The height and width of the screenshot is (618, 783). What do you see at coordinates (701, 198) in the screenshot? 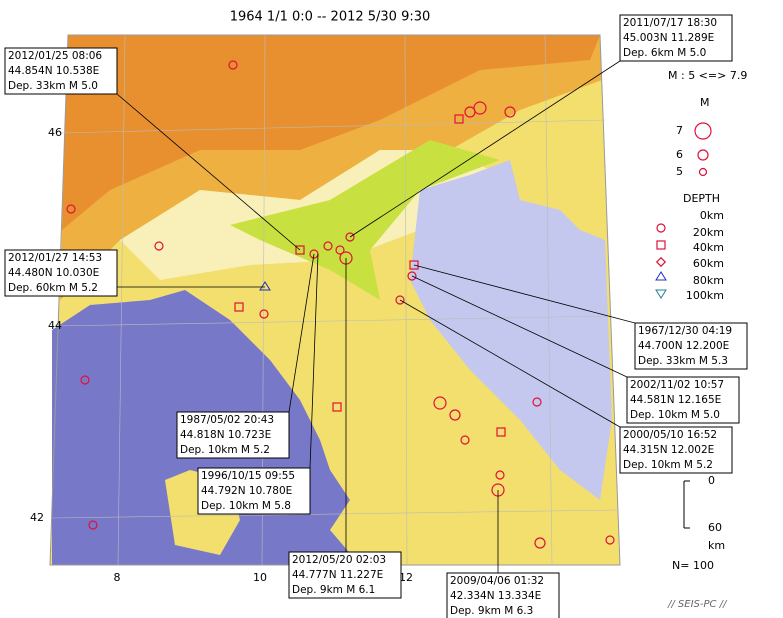
I see `depth-title: DEPTH` at bounding box center [701, 198].